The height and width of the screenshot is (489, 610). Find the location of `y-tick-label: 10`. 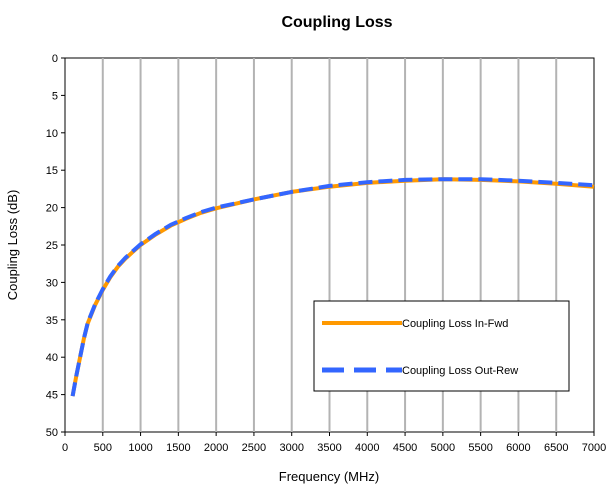

y-tick-label: 10 is located at coordinates (52, 134).